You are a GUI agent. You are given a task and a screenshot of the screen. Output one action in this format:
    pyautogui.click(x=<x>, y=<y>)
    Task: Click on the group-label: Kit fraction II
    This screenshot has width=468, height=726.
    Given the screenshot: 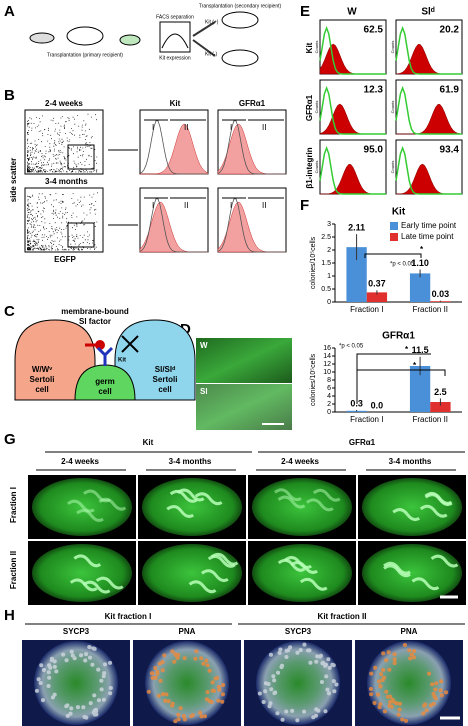 What is the action you would take?
    pyautogui.click(x=342, y=616)
    